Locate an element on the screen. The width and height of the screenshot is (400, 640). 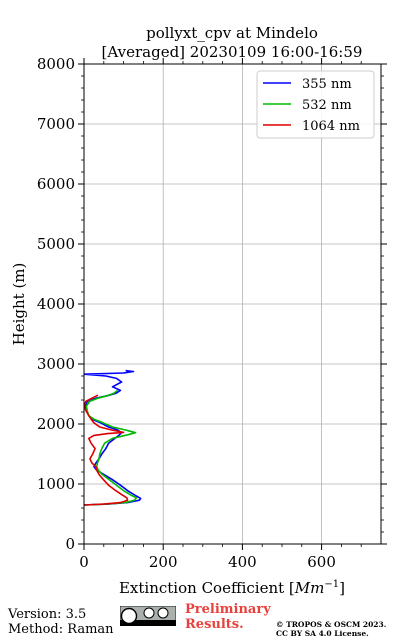
license-label: CC BY SA 4.0 License. is located at coordinates (322, 633).